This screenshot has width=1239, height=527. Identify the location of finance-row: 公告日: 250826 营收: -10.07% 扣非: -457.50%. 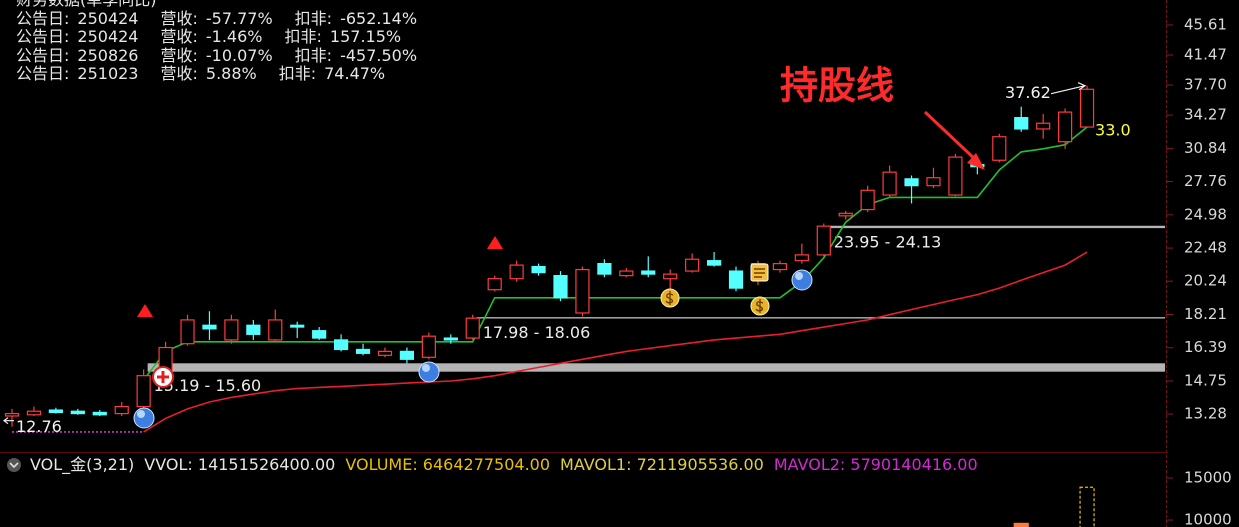
(220, 55).